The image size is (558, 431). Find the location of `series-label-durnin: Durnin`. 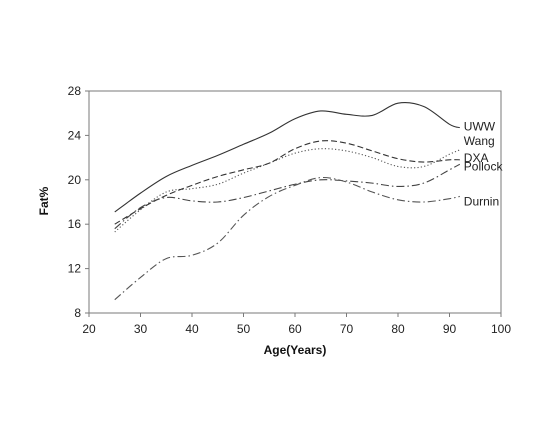

series-label-durnin: Durnin is located at coordinates (481, 201).